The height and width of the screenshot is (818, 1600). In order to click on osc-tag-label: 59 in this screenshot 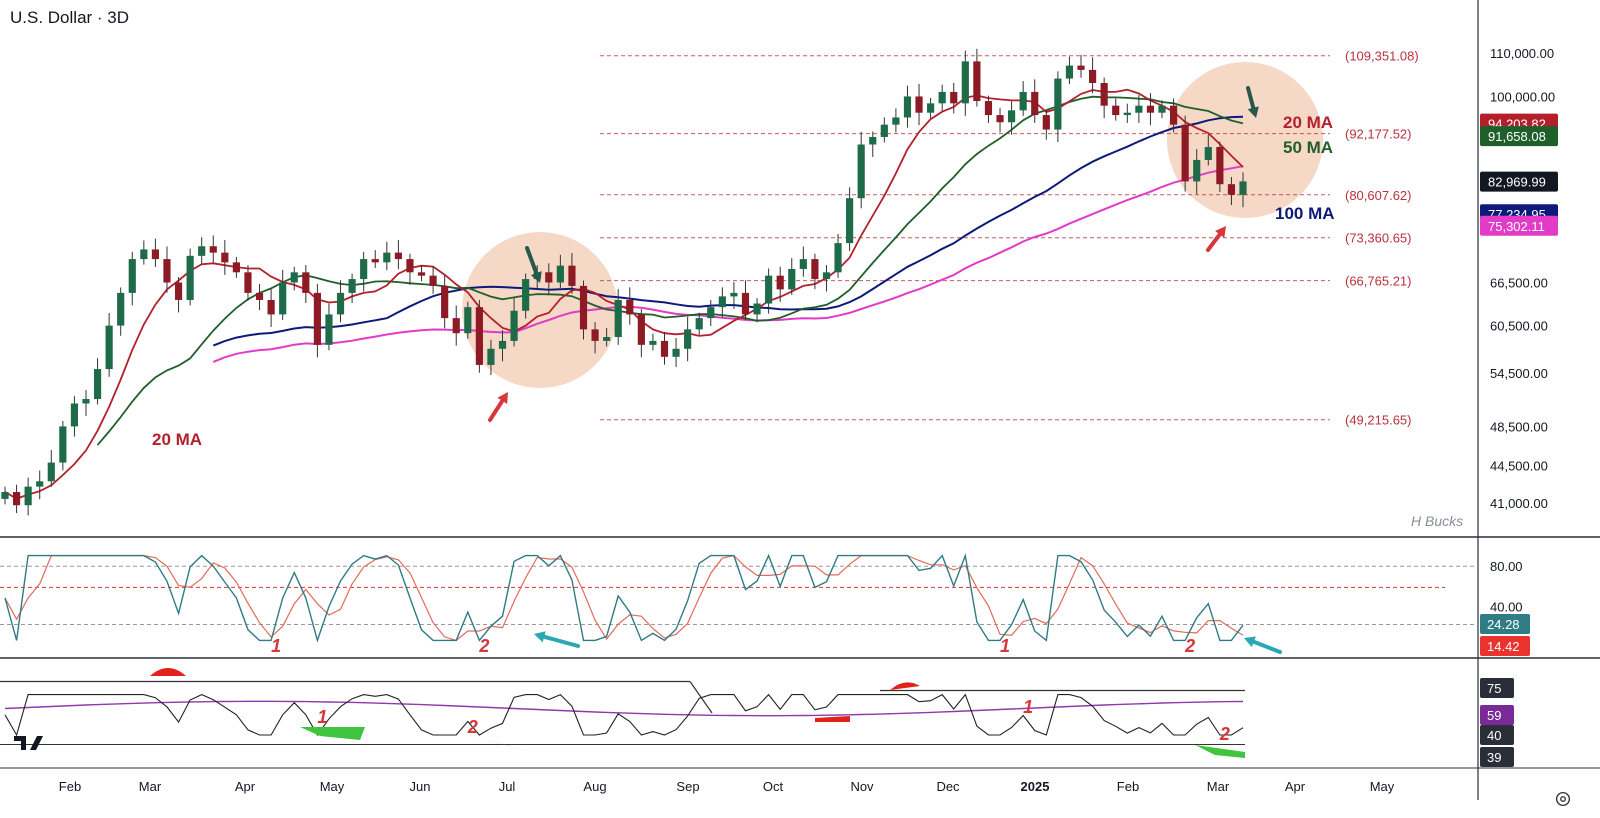, I will do `click(1494, 715)`.